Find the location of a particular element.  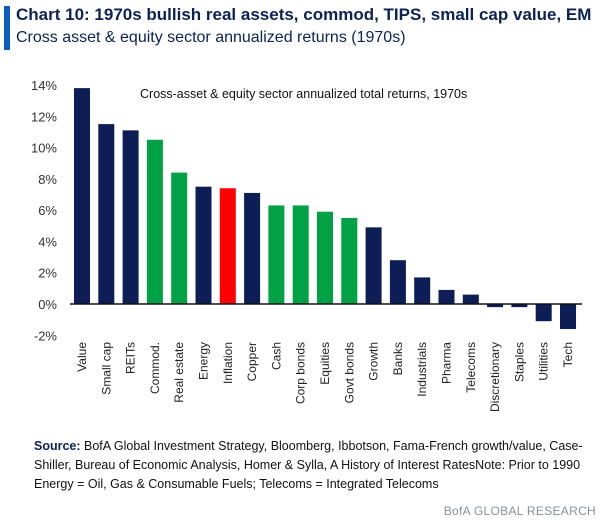

x-tick-label: Telecoms is located at coordinates (471, 367).